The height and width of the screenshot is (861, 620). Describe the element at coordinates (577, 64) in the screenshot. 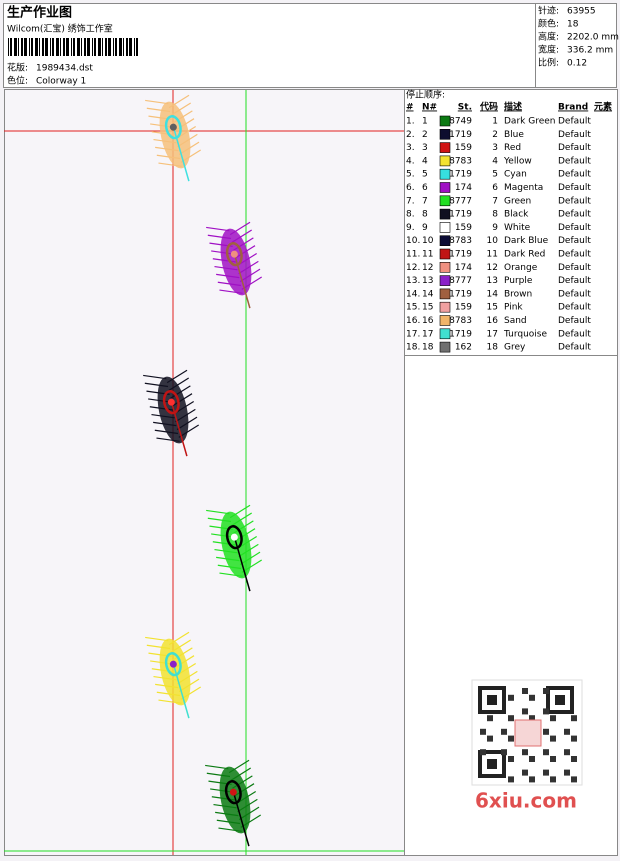

I see `stat-value: 0.12` at that location.